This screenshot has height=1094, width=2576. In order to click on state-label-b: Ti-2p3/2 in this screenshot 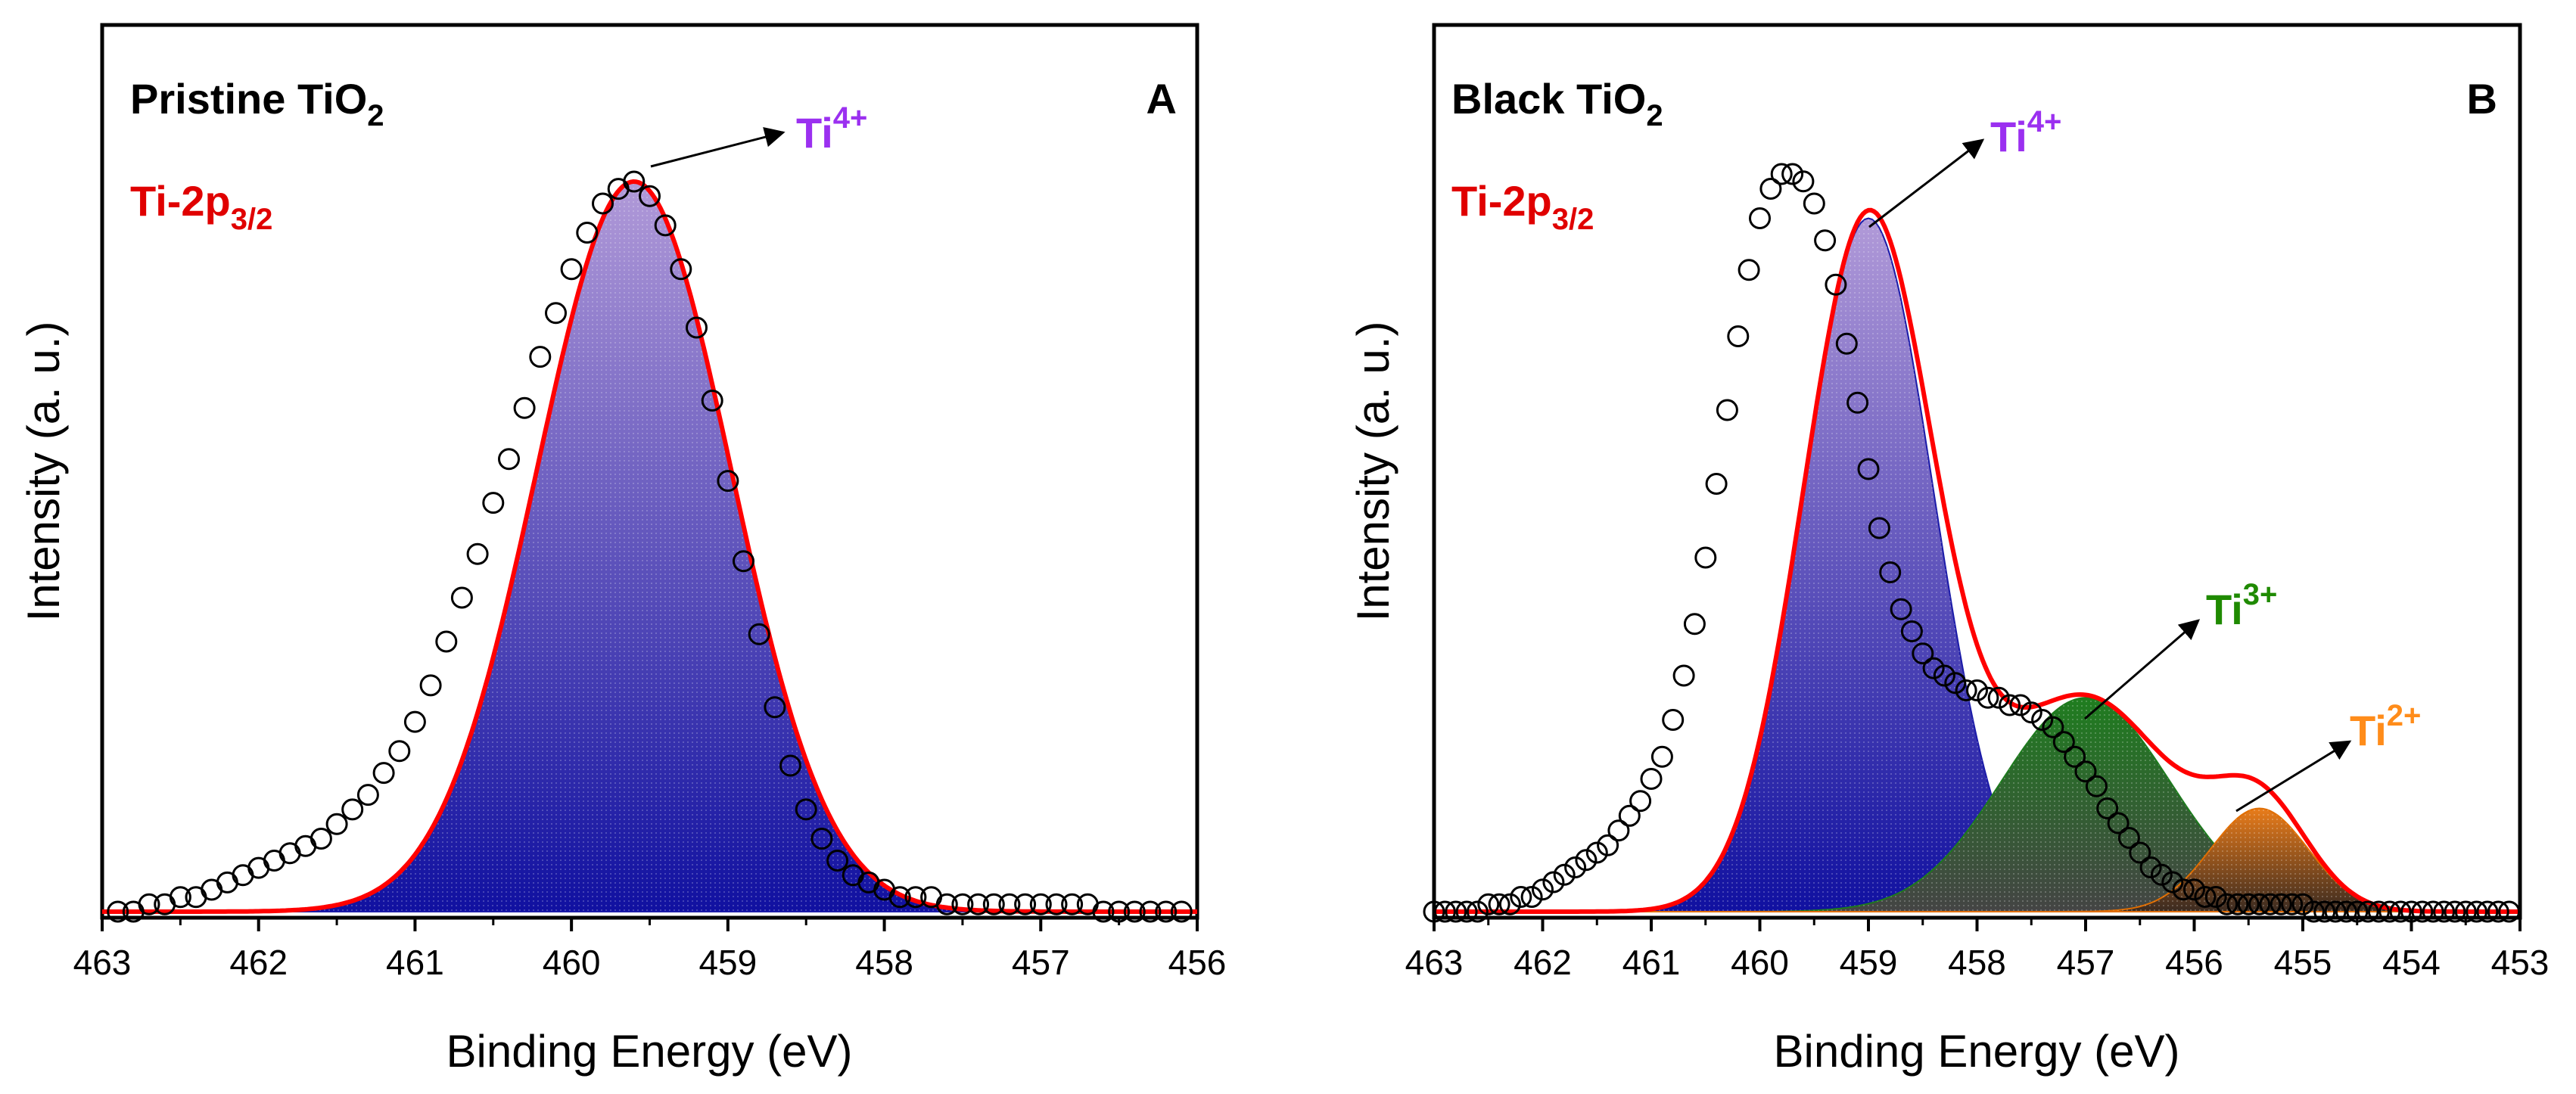, I will do `click(1522, 206)`.